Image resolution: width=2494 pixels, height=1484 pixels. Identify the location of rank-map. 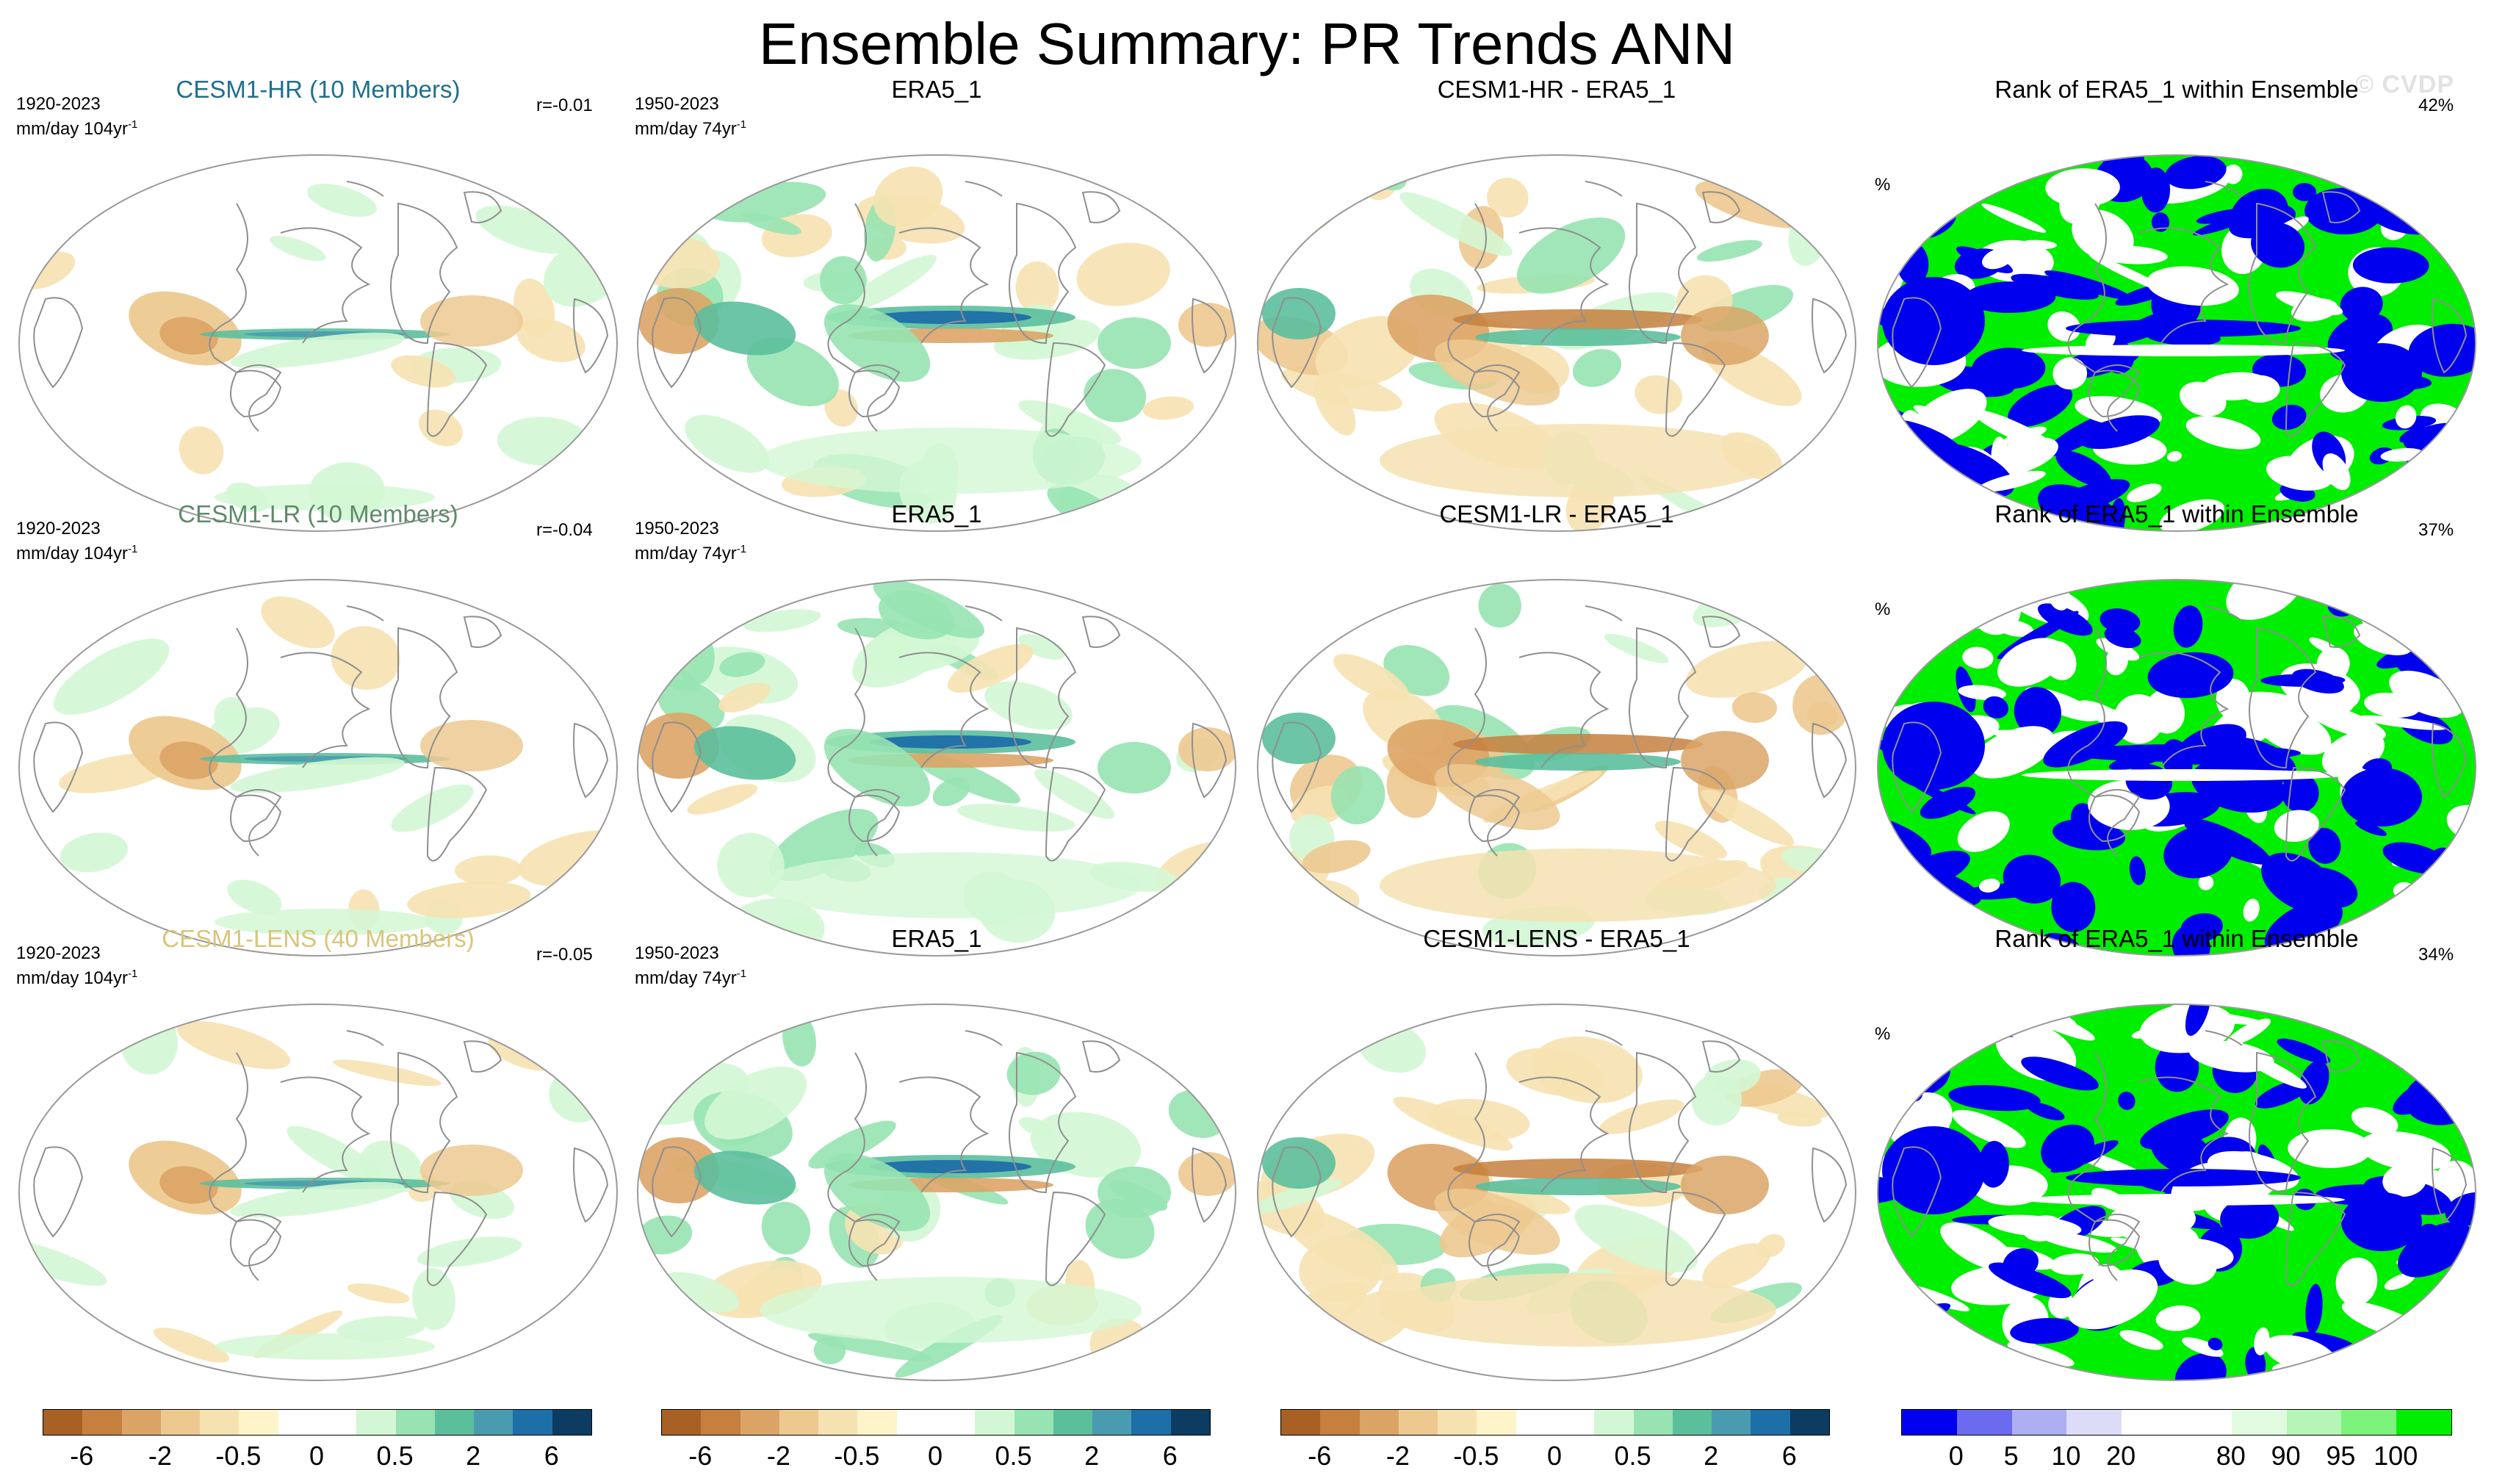
(2176, 1192).